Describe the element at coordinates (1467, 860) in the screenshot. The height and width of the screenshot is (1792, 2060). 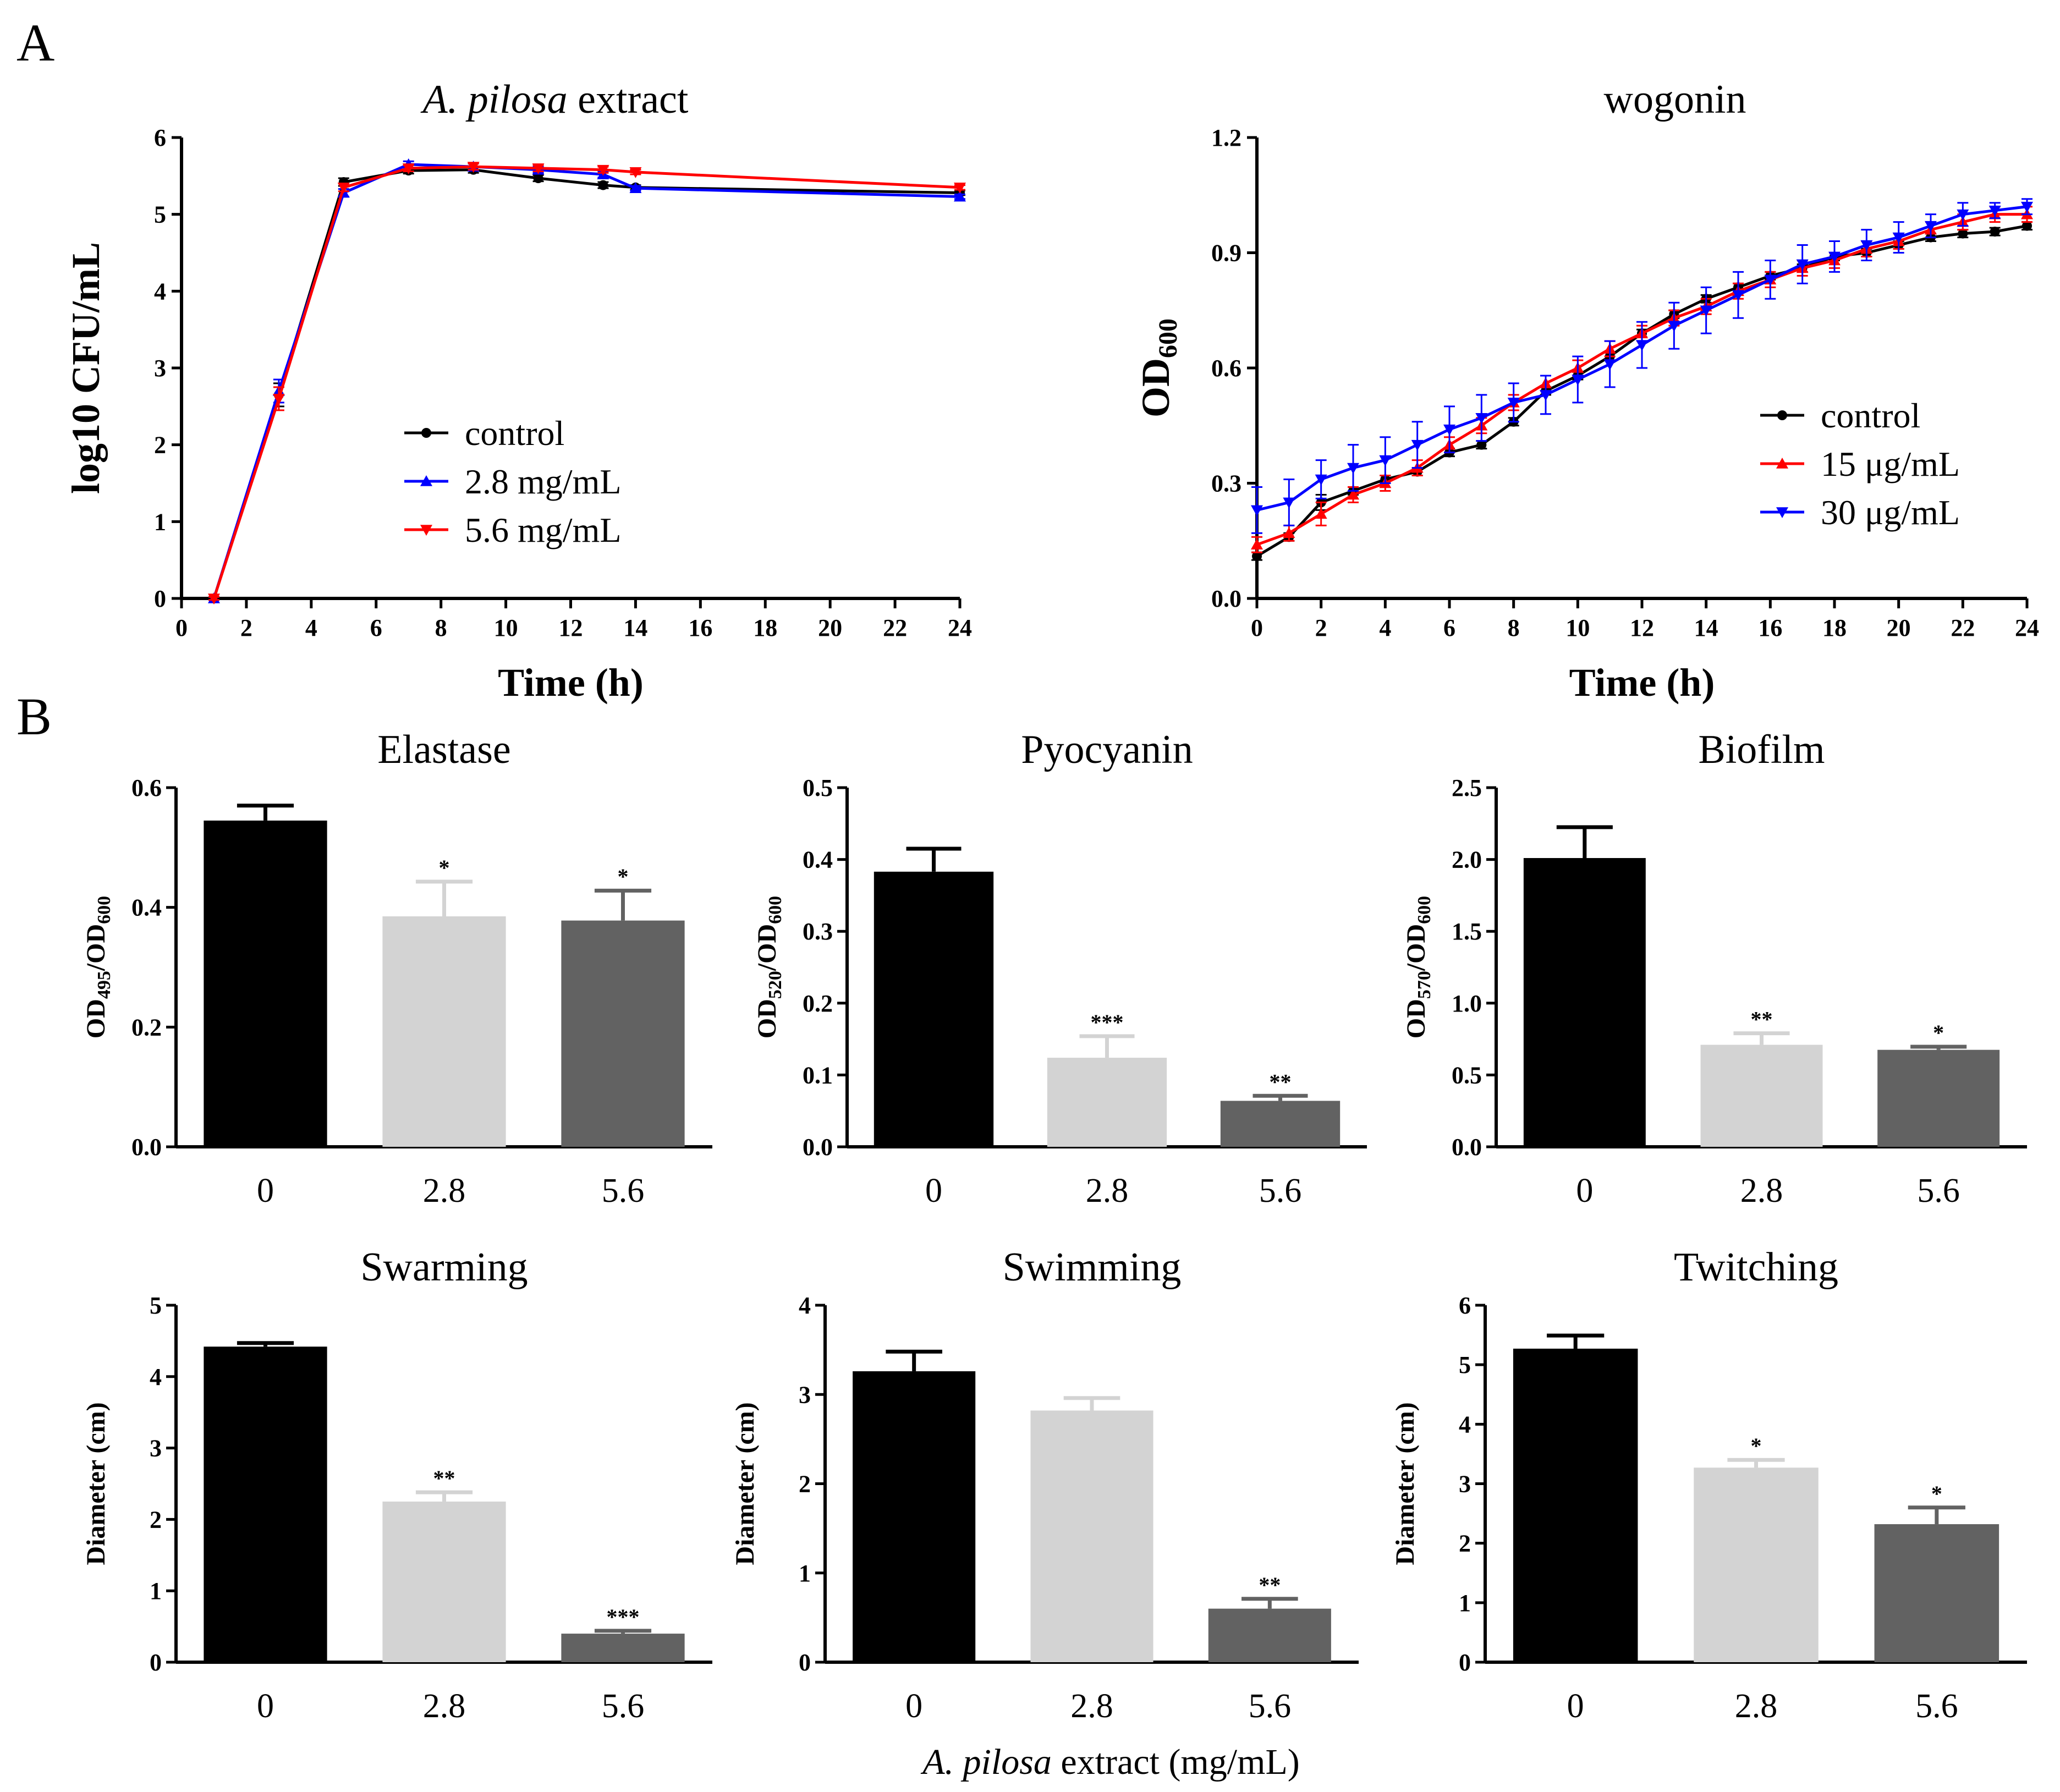
I see `y-tick-label: 2.0` at that location.